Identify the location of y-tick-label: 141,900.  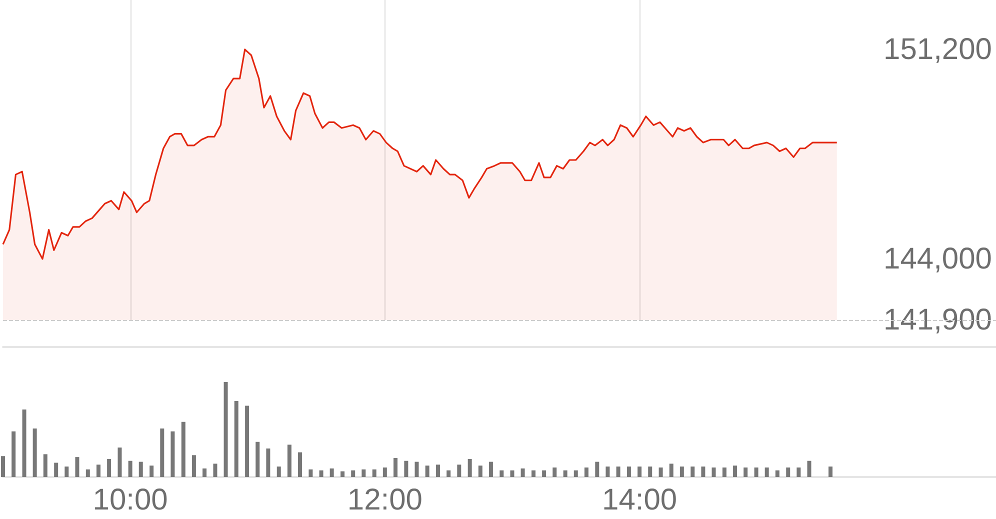
(938, 320).